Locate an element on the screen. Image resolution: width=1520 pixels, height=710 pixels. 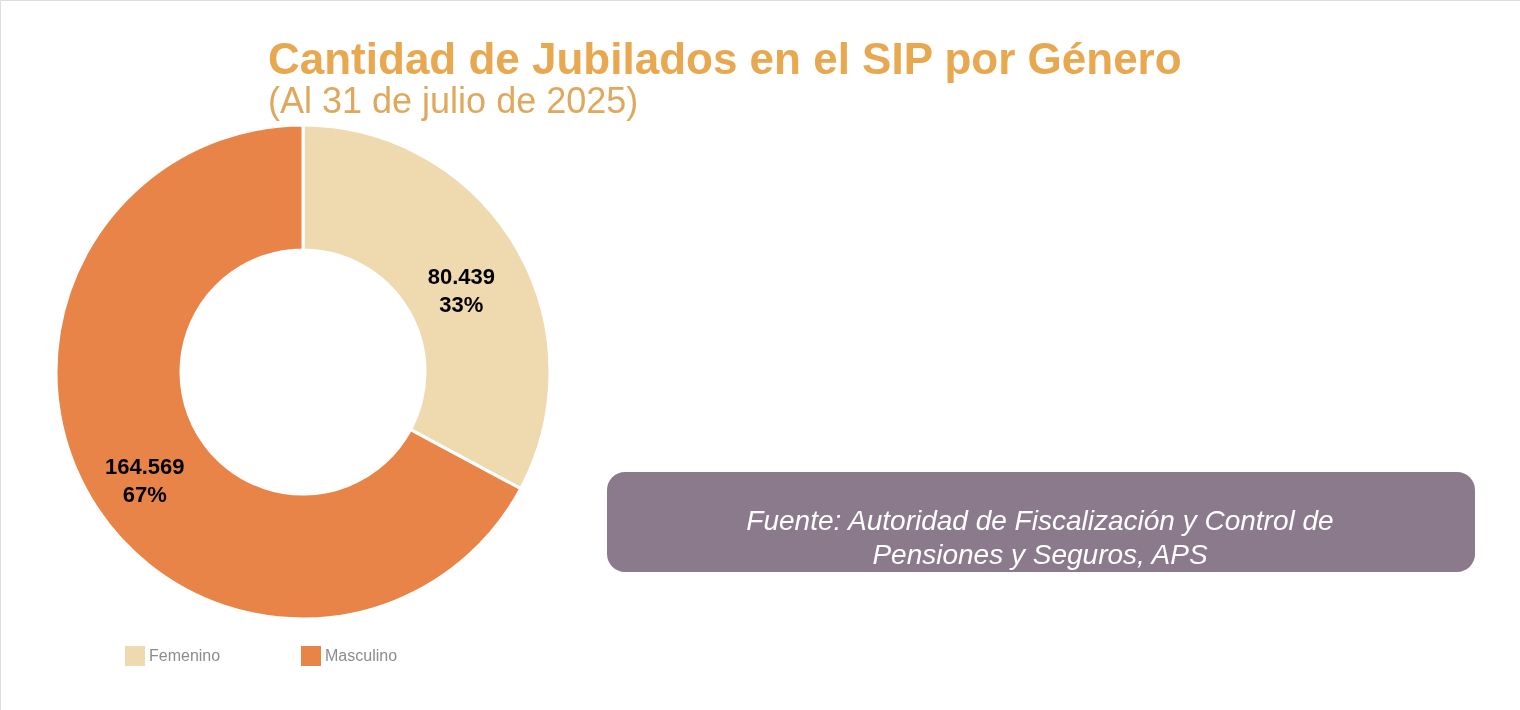
legend-label: Masculino is located at coordinates (361, 655).